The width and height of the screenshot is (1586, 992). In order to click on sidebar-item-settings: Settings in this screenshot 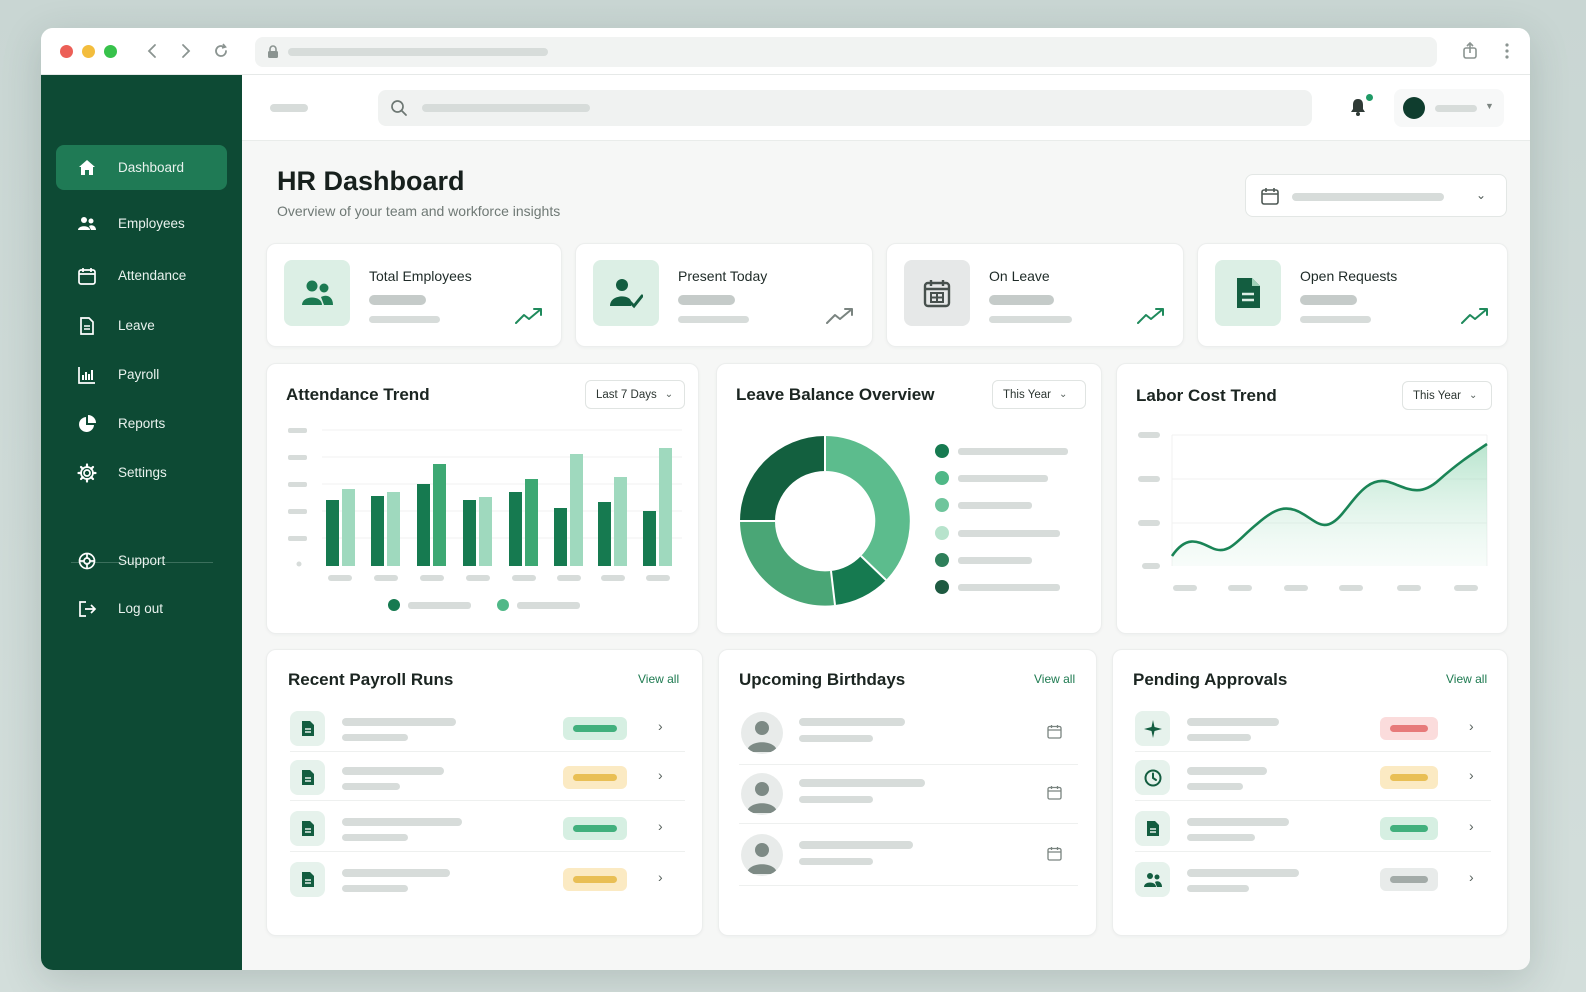, I will do `click(141, 472)`.